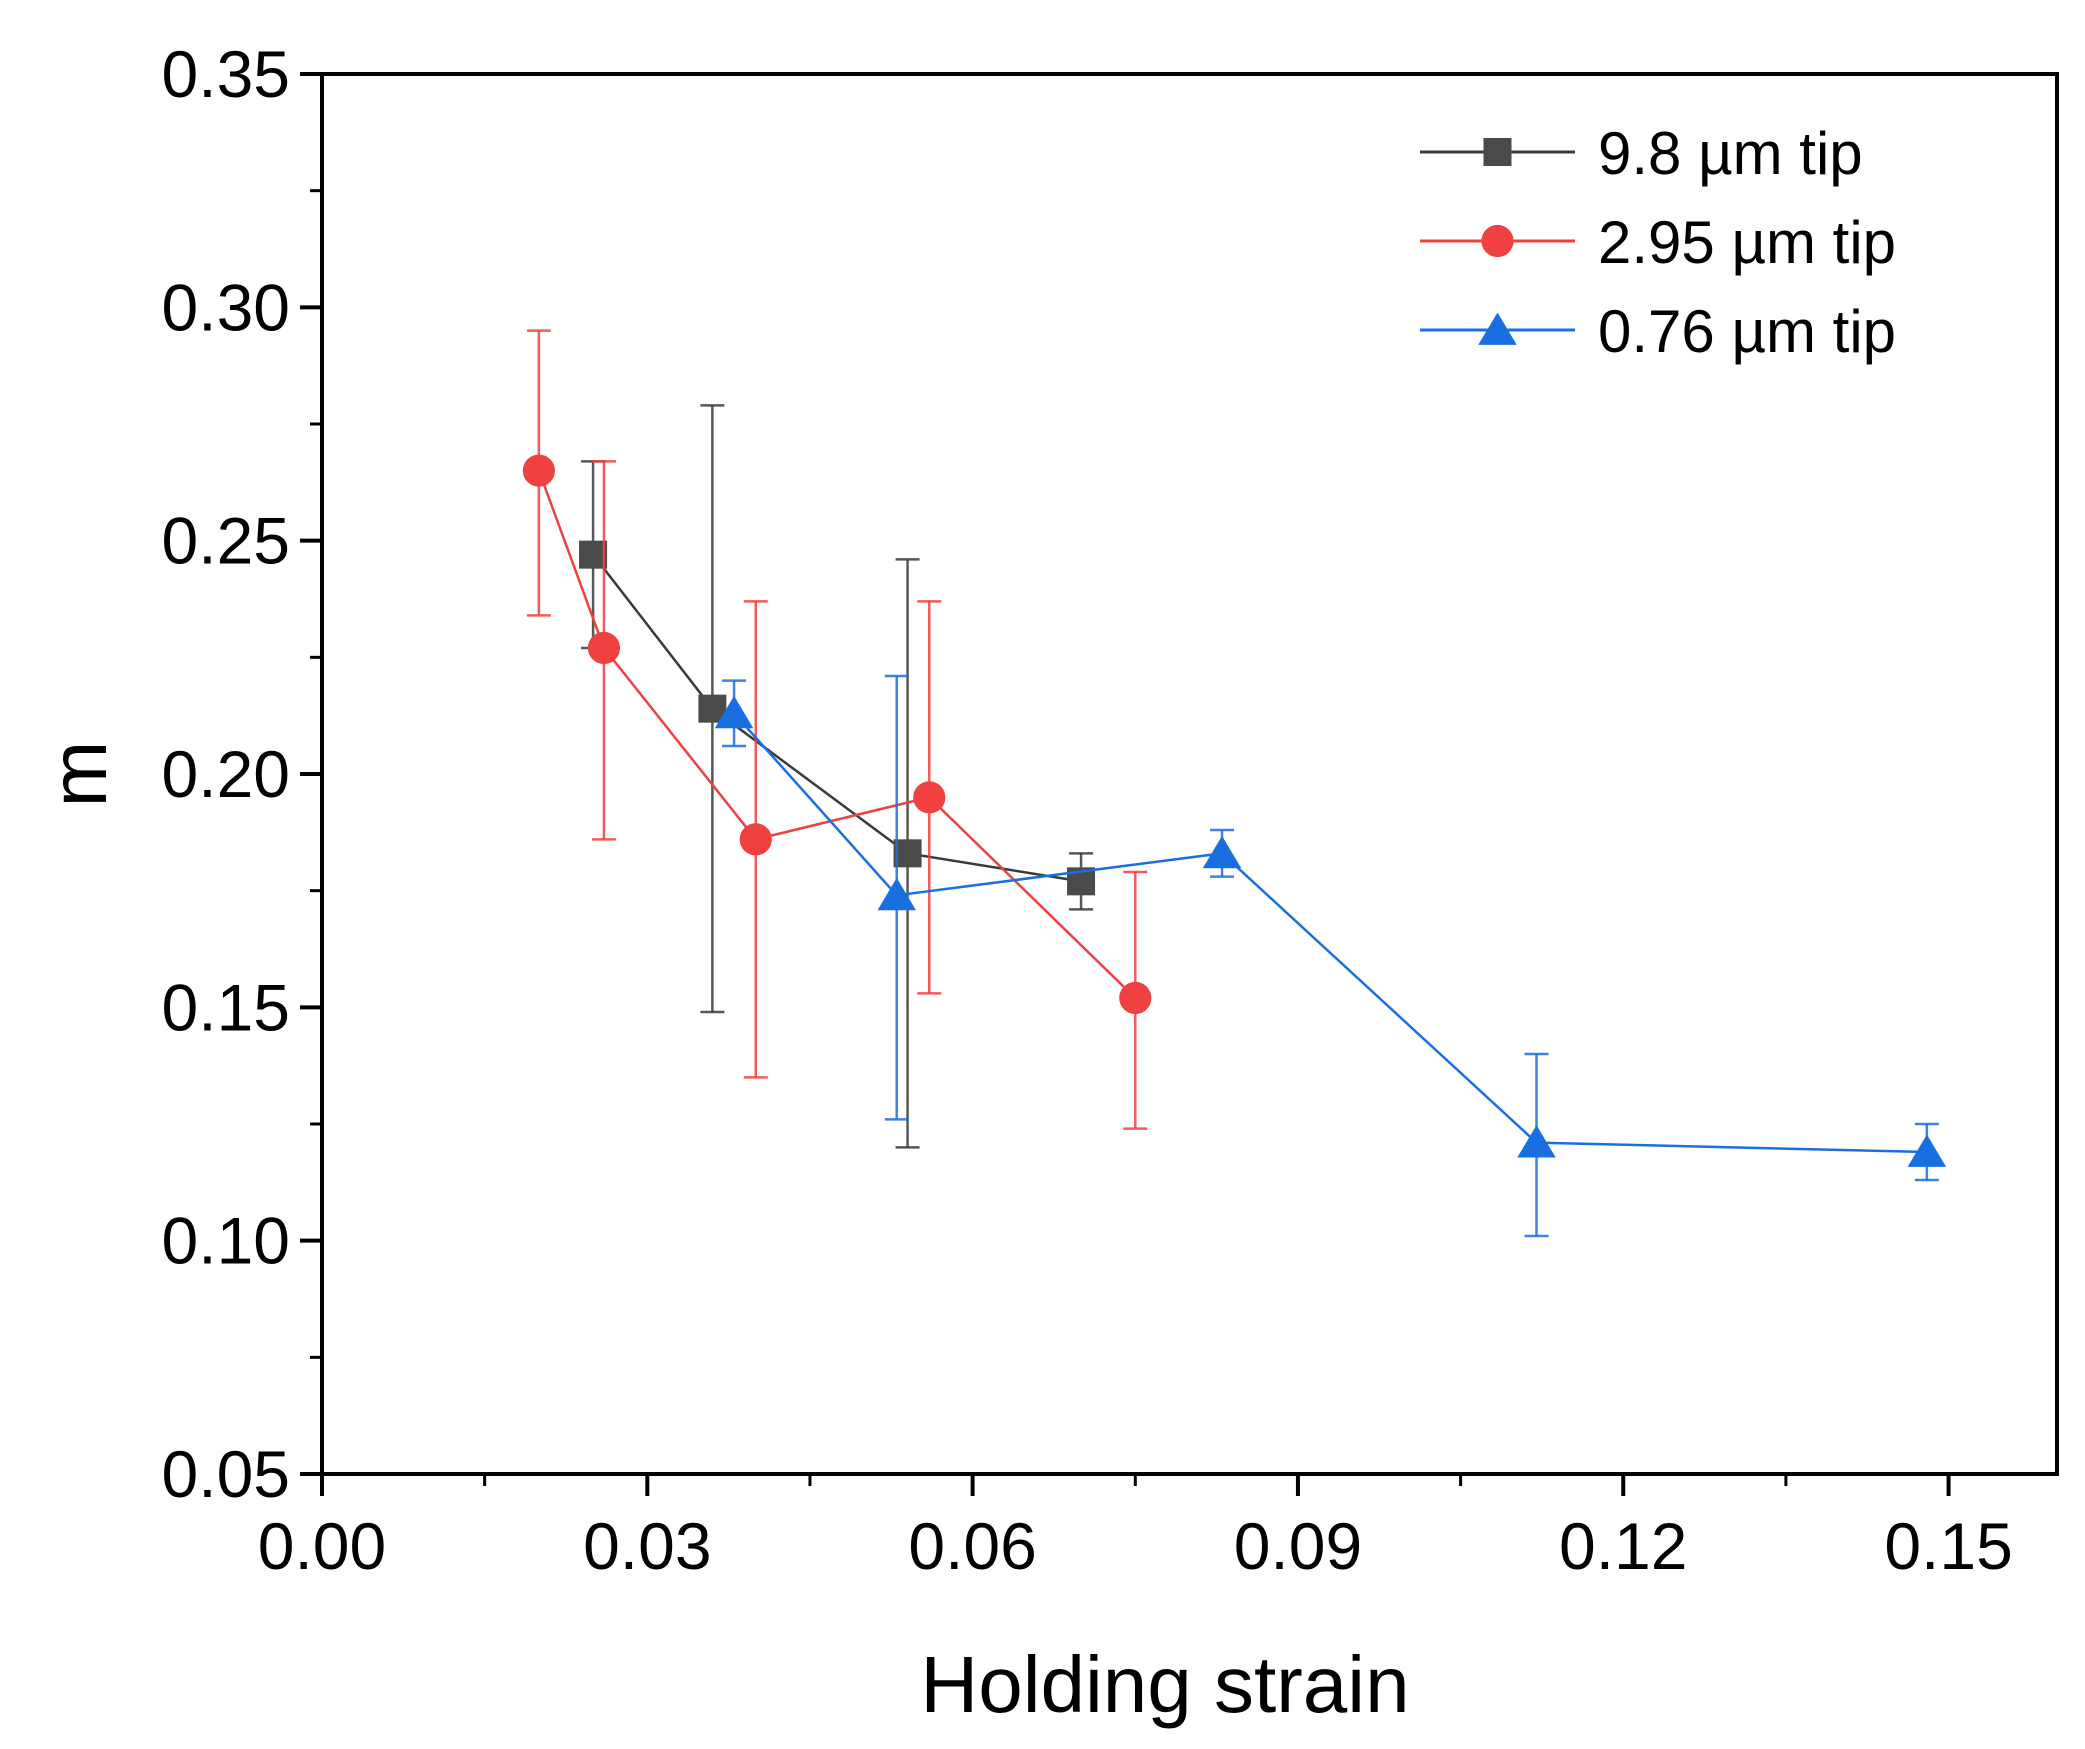  Describe the element at coordinates (226, 774) in the screenshot. I see `y-tick-label: 0.20` at that location.